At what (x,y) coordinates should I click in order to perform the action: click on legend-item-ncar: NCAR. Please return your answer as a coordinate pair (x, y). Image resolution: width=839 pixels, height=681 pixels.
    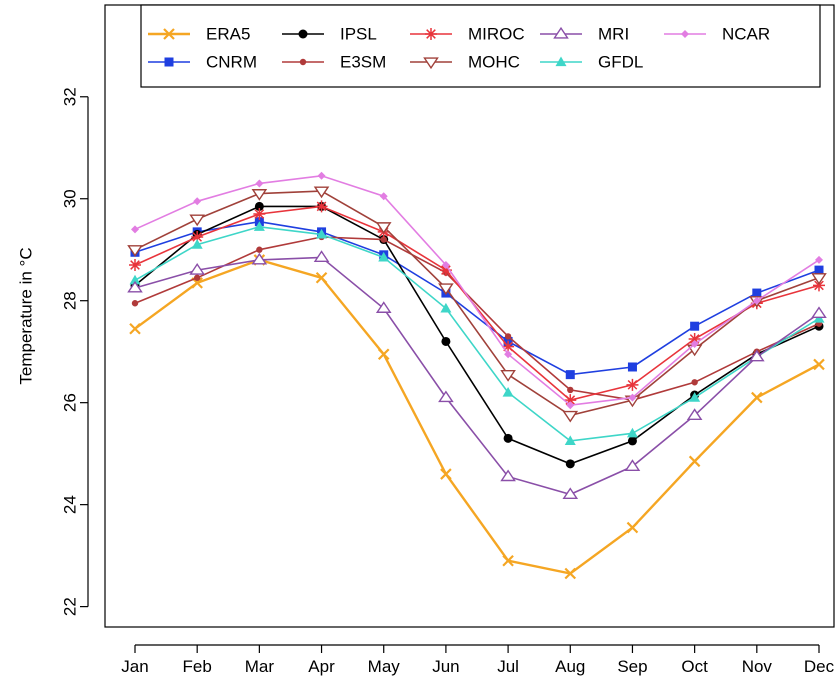
    Looking at the image, I should click on (717, 34).